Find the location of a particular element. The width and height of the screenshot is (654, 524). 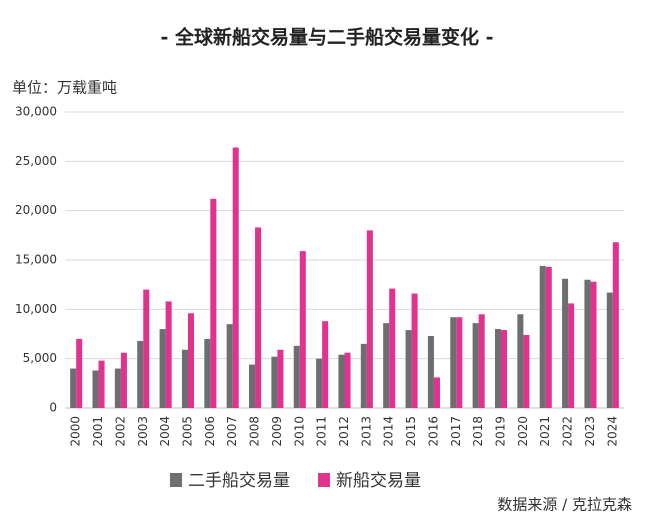

x-tick-label: 2021 is located at coordinates (545, 431).